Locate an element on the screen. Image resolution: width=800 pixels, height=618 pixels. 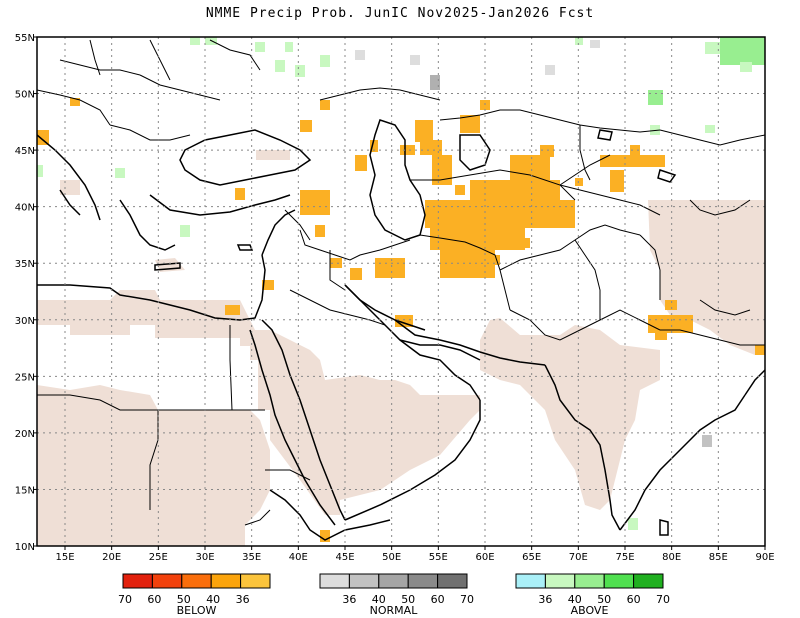
lat-label: 50N is located at coordinates (25, 95).